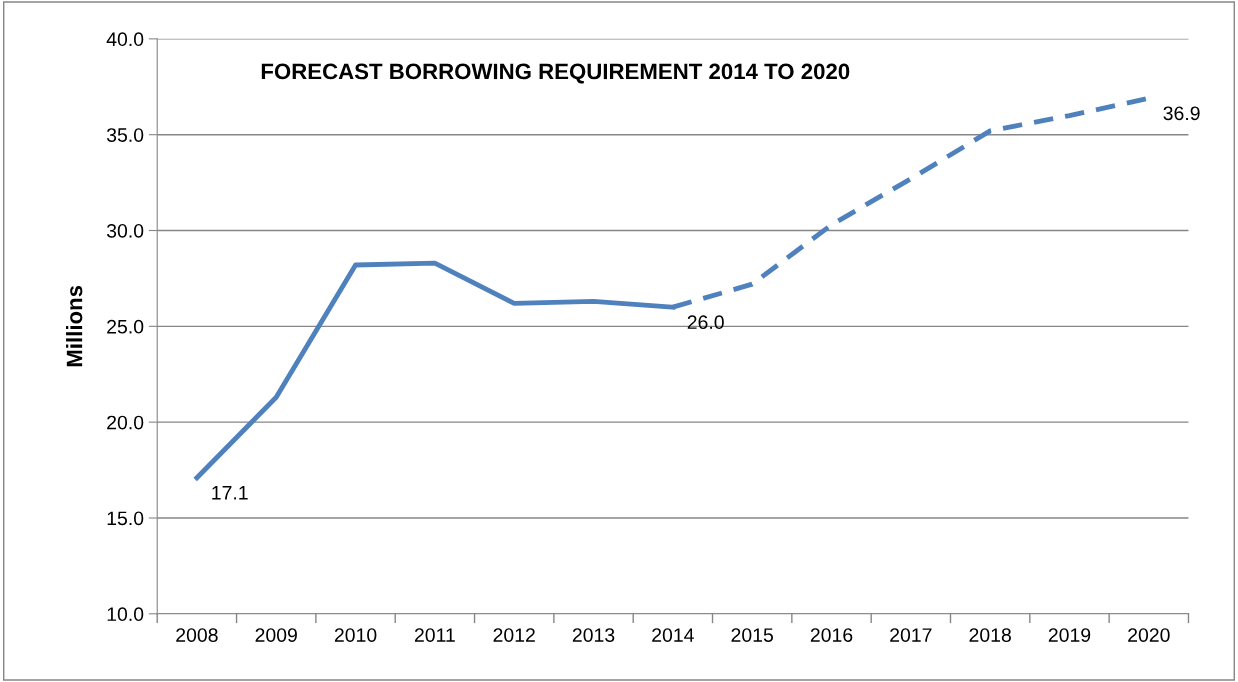 Image resolution: width=1238 pixels, height=682 pixels. I want to click on data-label: 36.9, so click(1181, 113).